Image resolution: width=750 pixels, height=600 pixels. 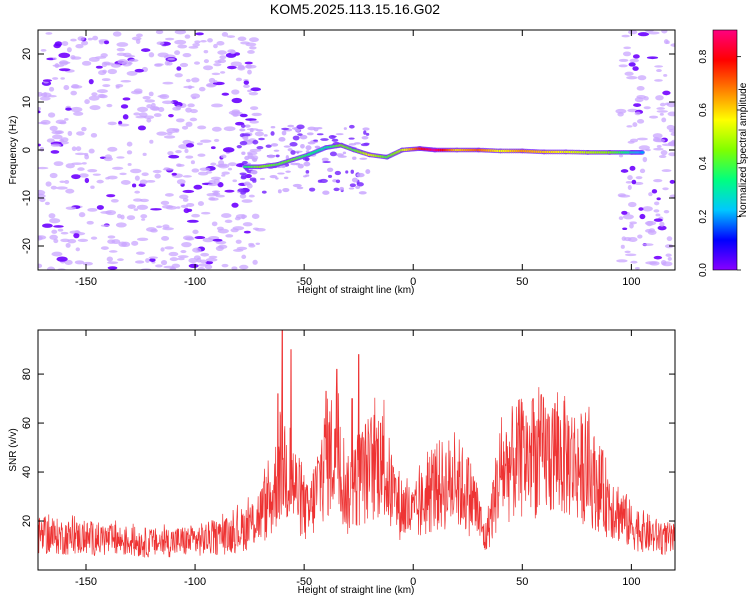 What do you see at coordinates (27, 150) in the screenshot?
I see `y-tick-label: 0` at bounding box center [27, 150].